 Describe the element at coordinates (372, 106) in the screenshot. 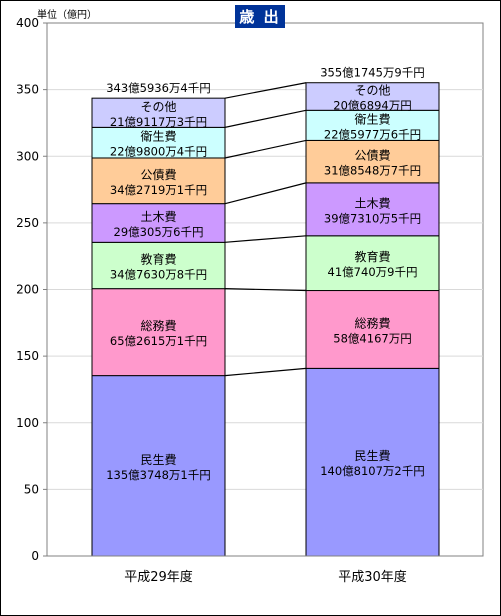

I see `segment-value-label: 20億6894万円` at that location.